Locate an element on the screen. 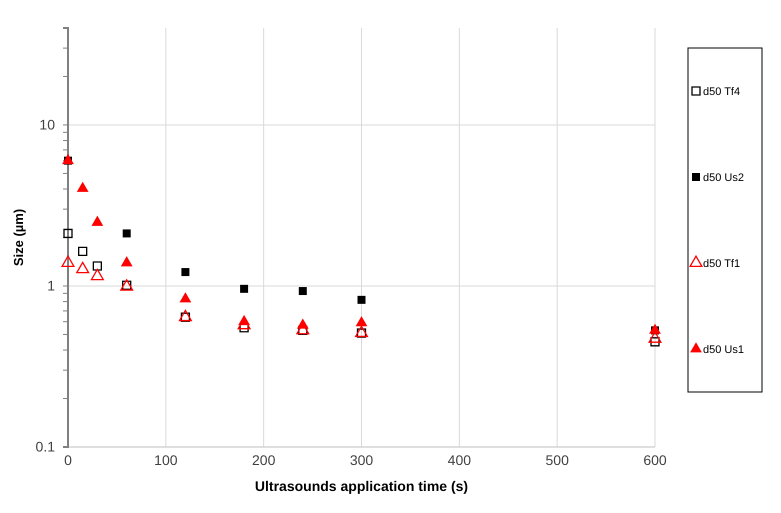 This screenshot has height=513, width=781. legend-label: d50 Tf1 is located at coordinates (721, 264).